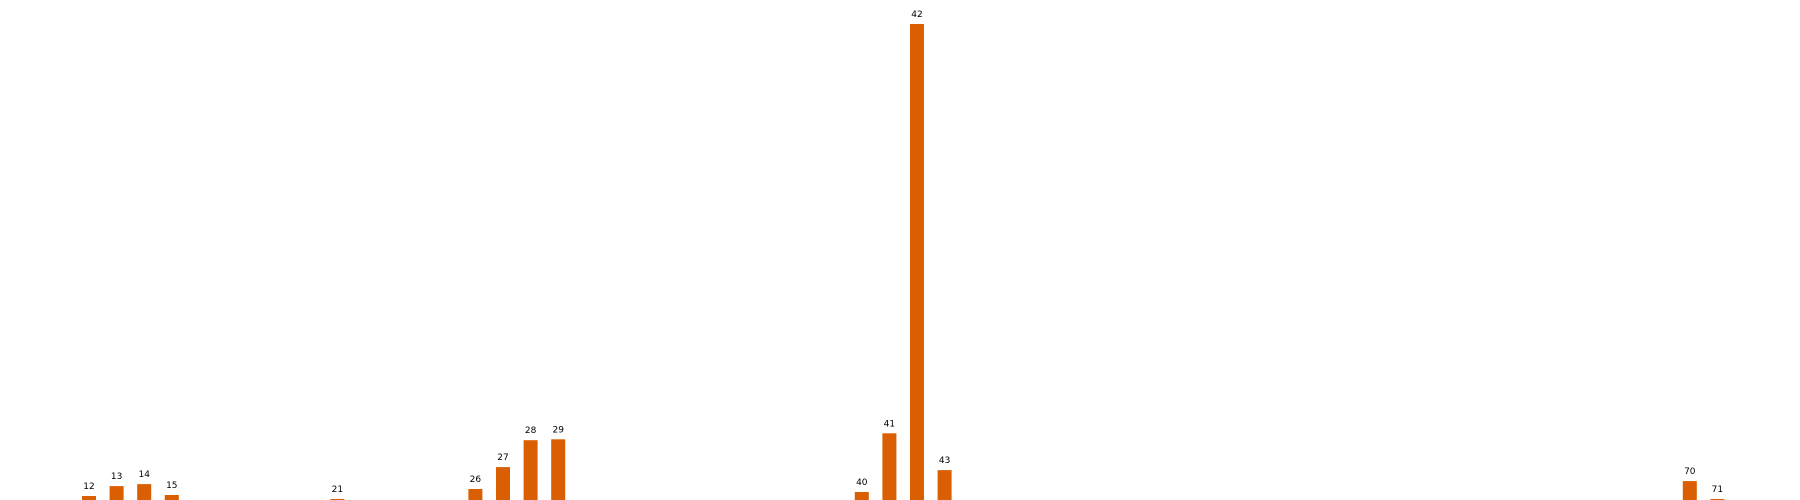 The height and width of the screenshot is (500, 1800). I want to click on bar-label-27: 27, so click(502, 458).